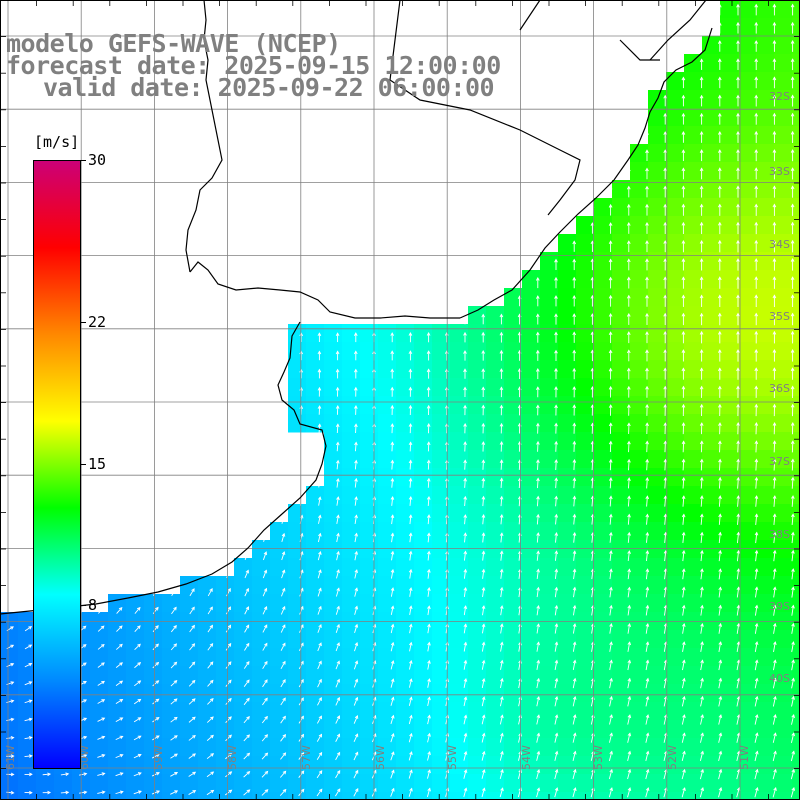 The image size is (800, 800). I want to click on longitude-label: 53W, so click(598, 757).